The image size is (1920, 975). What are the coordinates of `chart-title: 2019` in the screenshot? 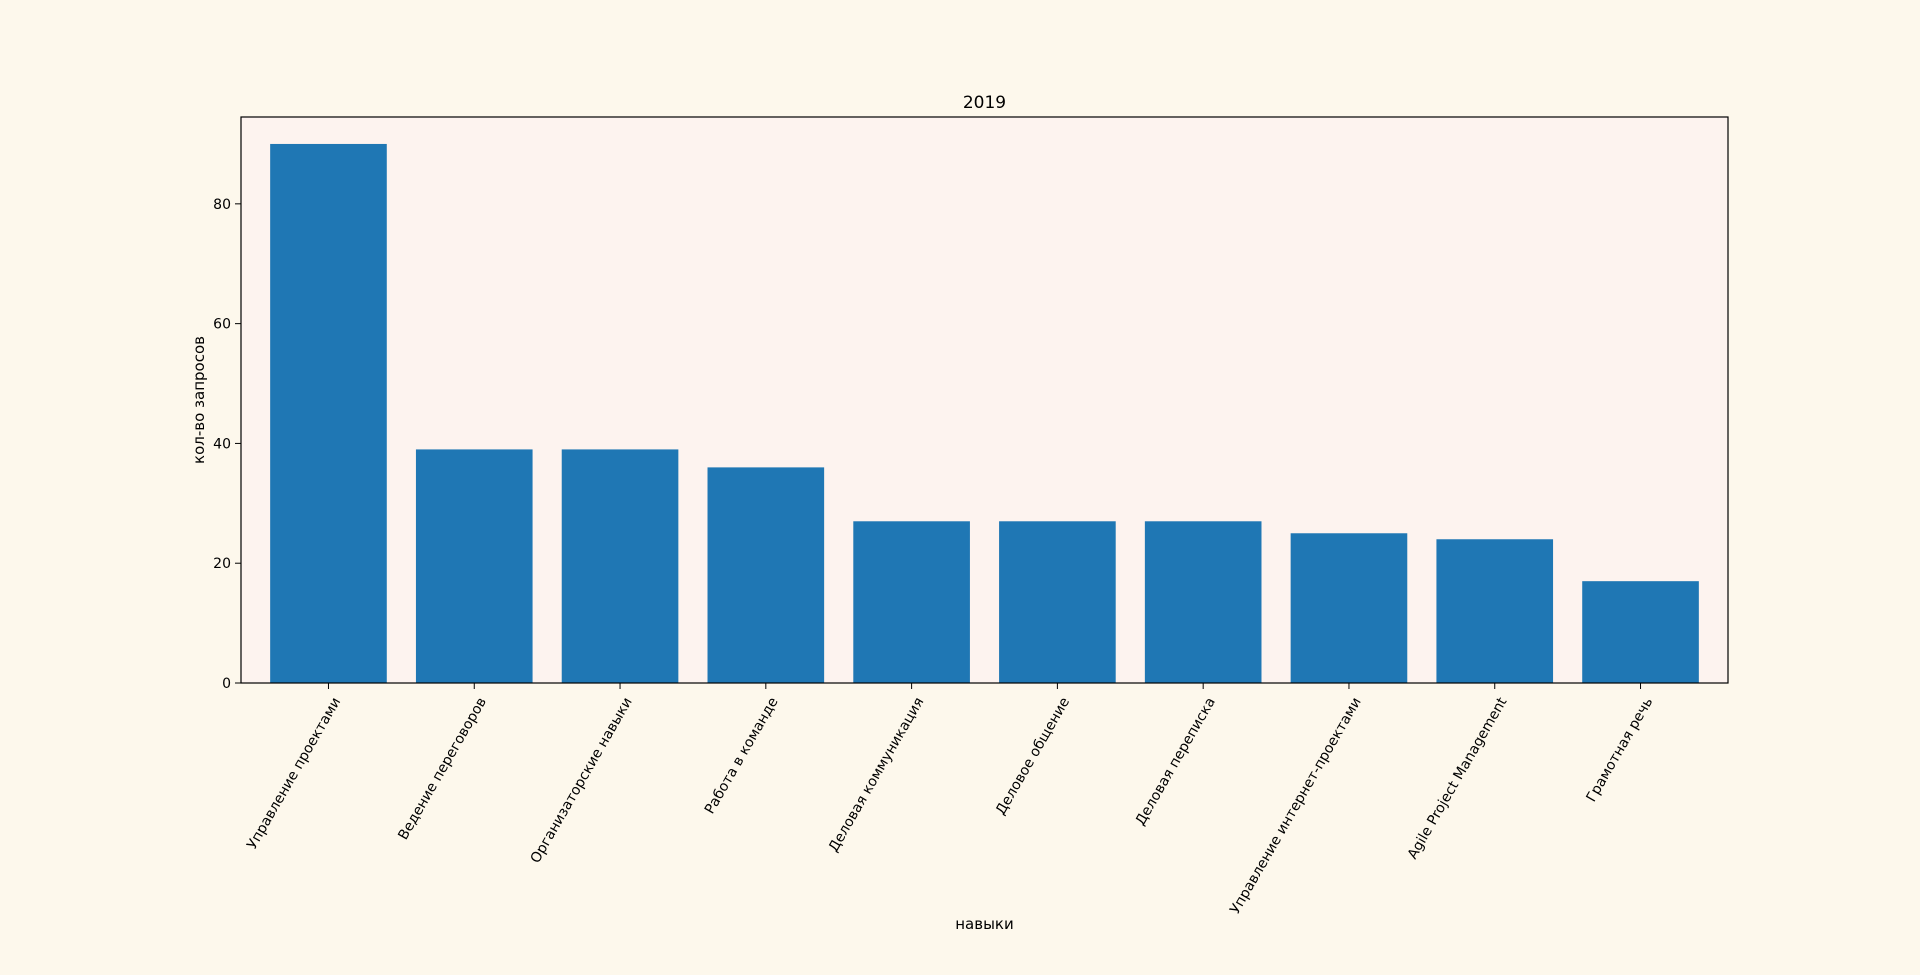 It's located at (984, 103).